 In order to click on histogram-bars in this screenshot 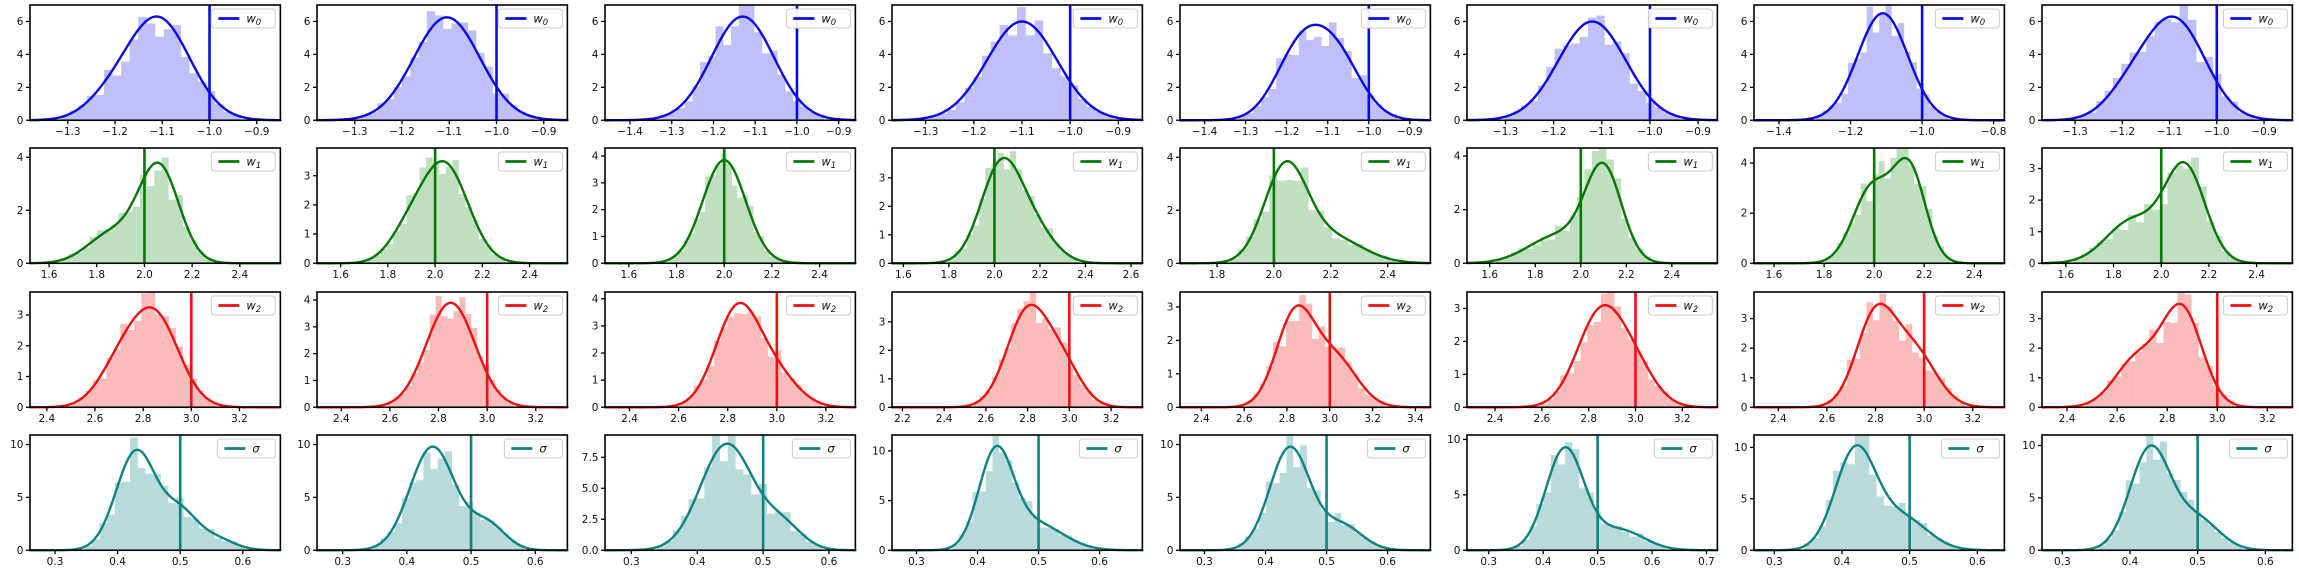, I will do `click(1315, 350)`.